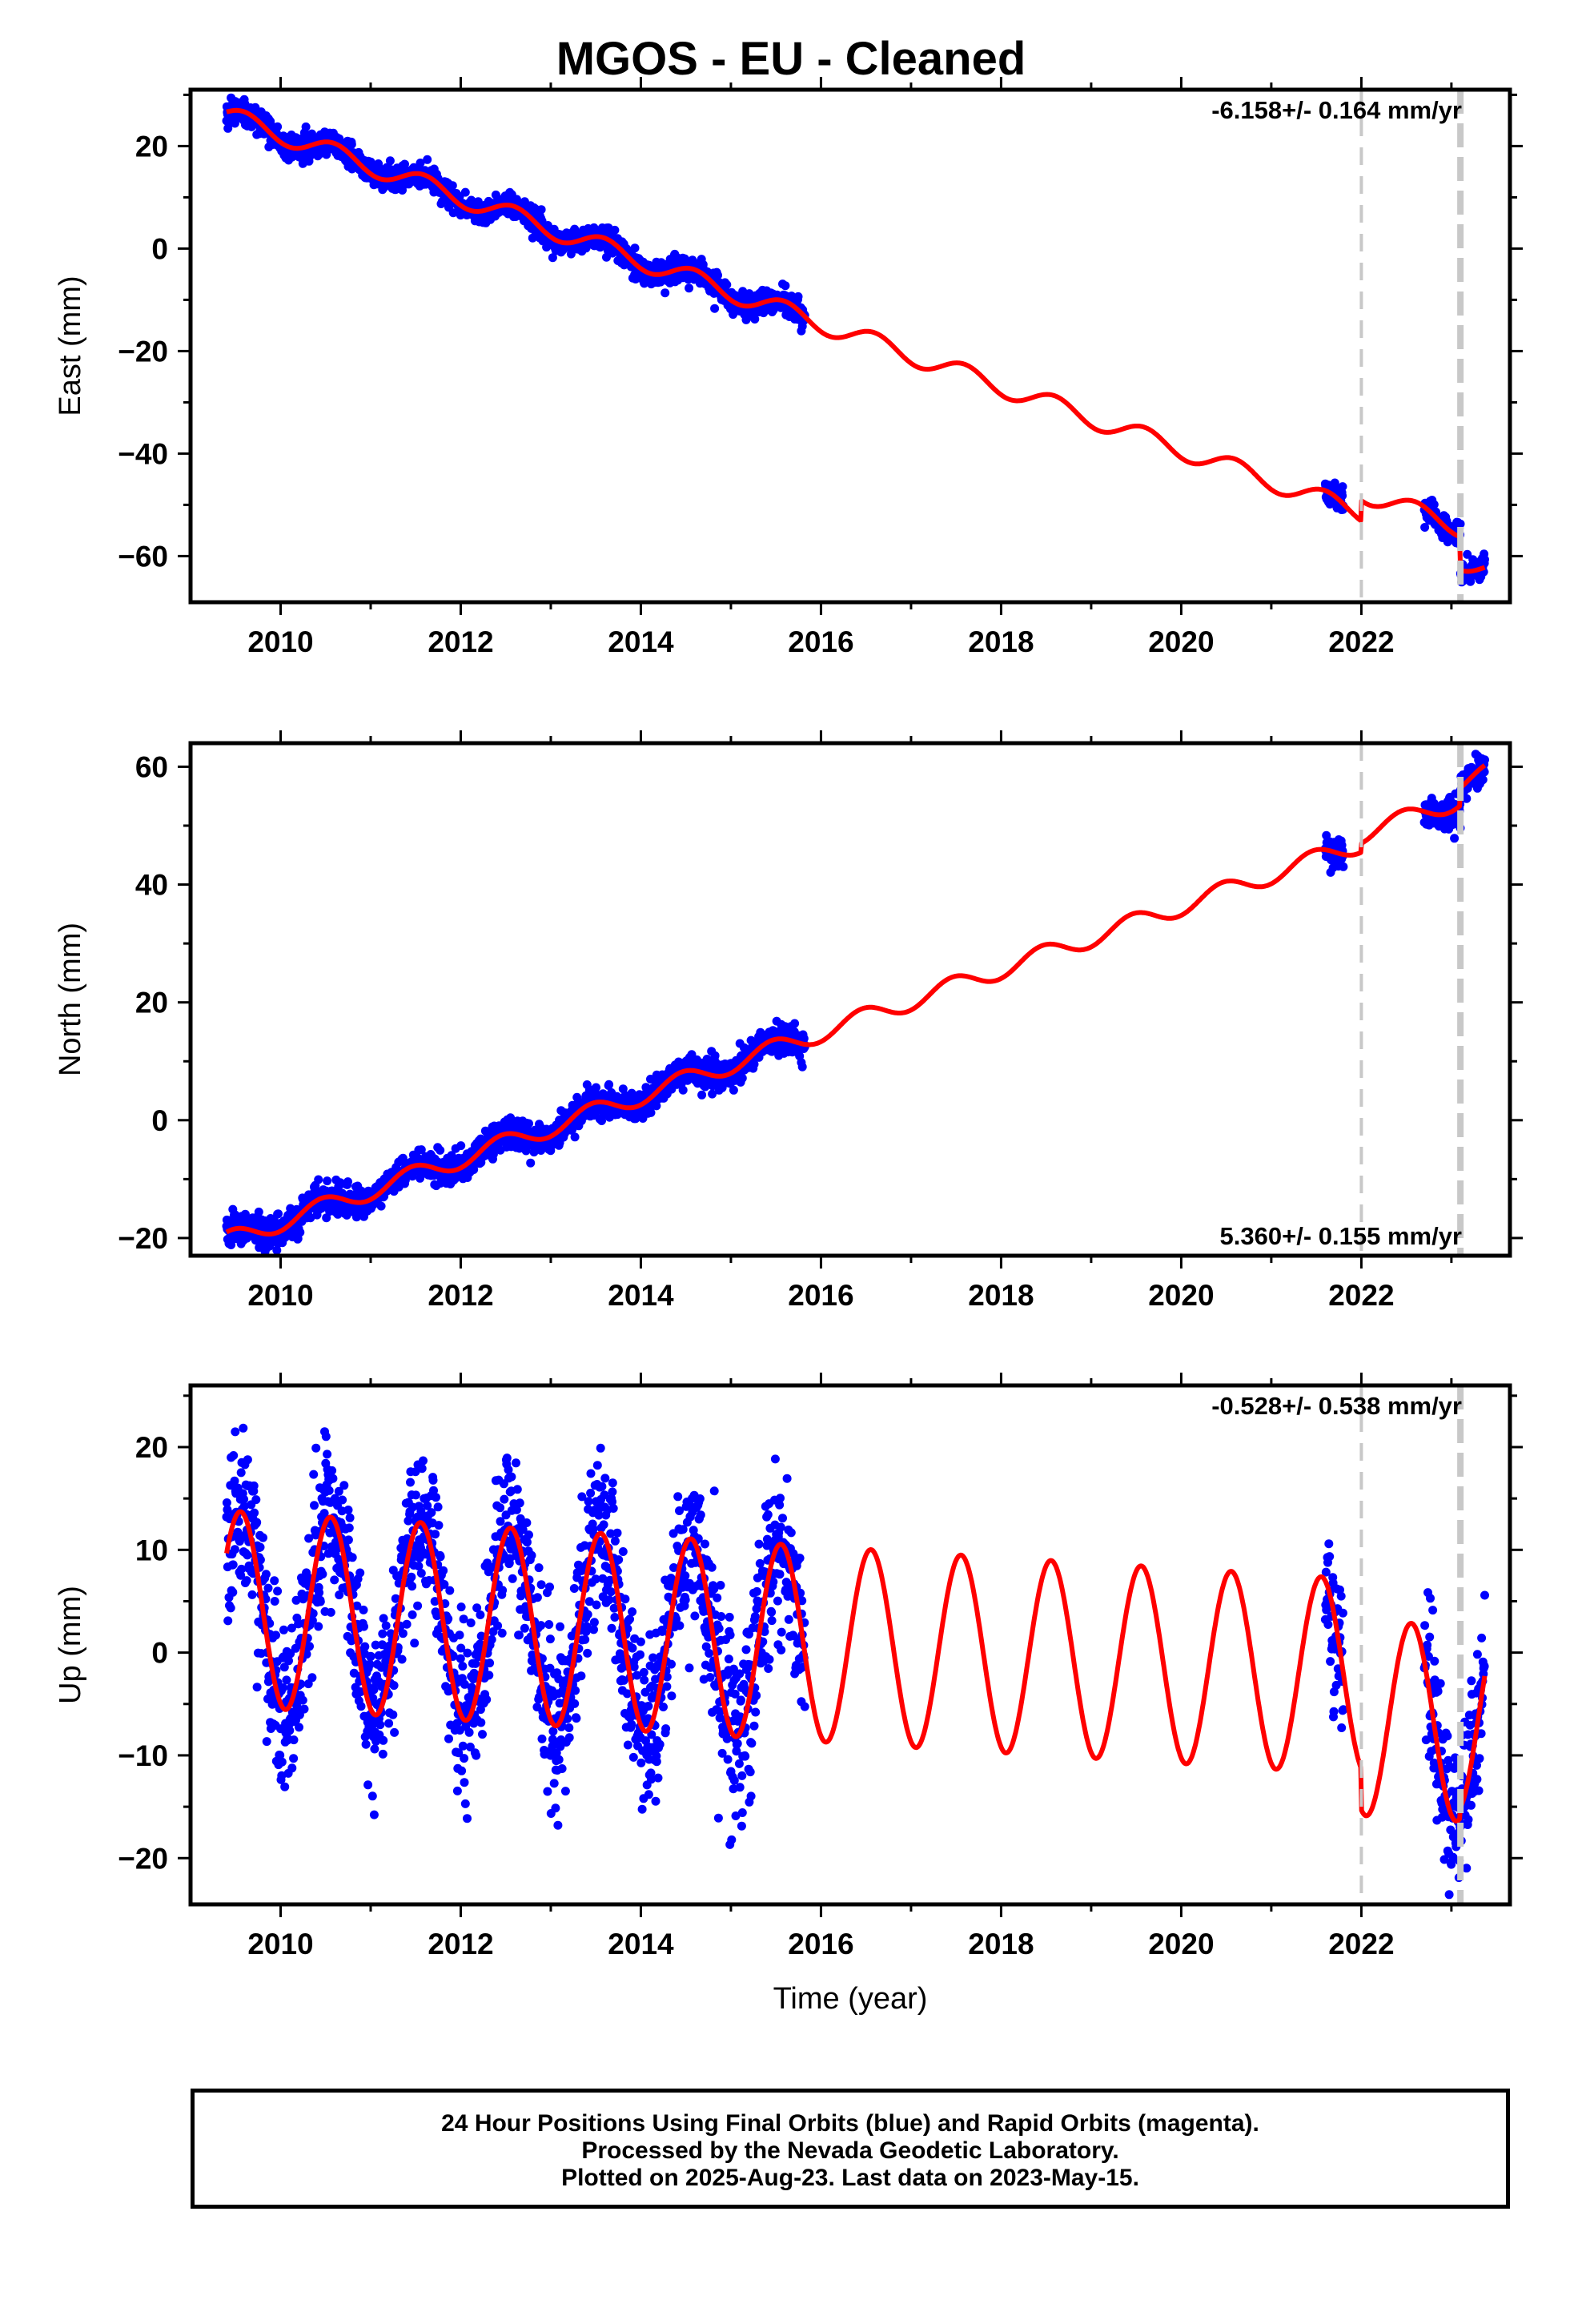 Image resolution: width=1582 pixels, height=2324 pixels. What do you see at coordinates (159, 1120) in the screenshot?
I see `y-tick-label: 0` at bounding box center [159, 1120].